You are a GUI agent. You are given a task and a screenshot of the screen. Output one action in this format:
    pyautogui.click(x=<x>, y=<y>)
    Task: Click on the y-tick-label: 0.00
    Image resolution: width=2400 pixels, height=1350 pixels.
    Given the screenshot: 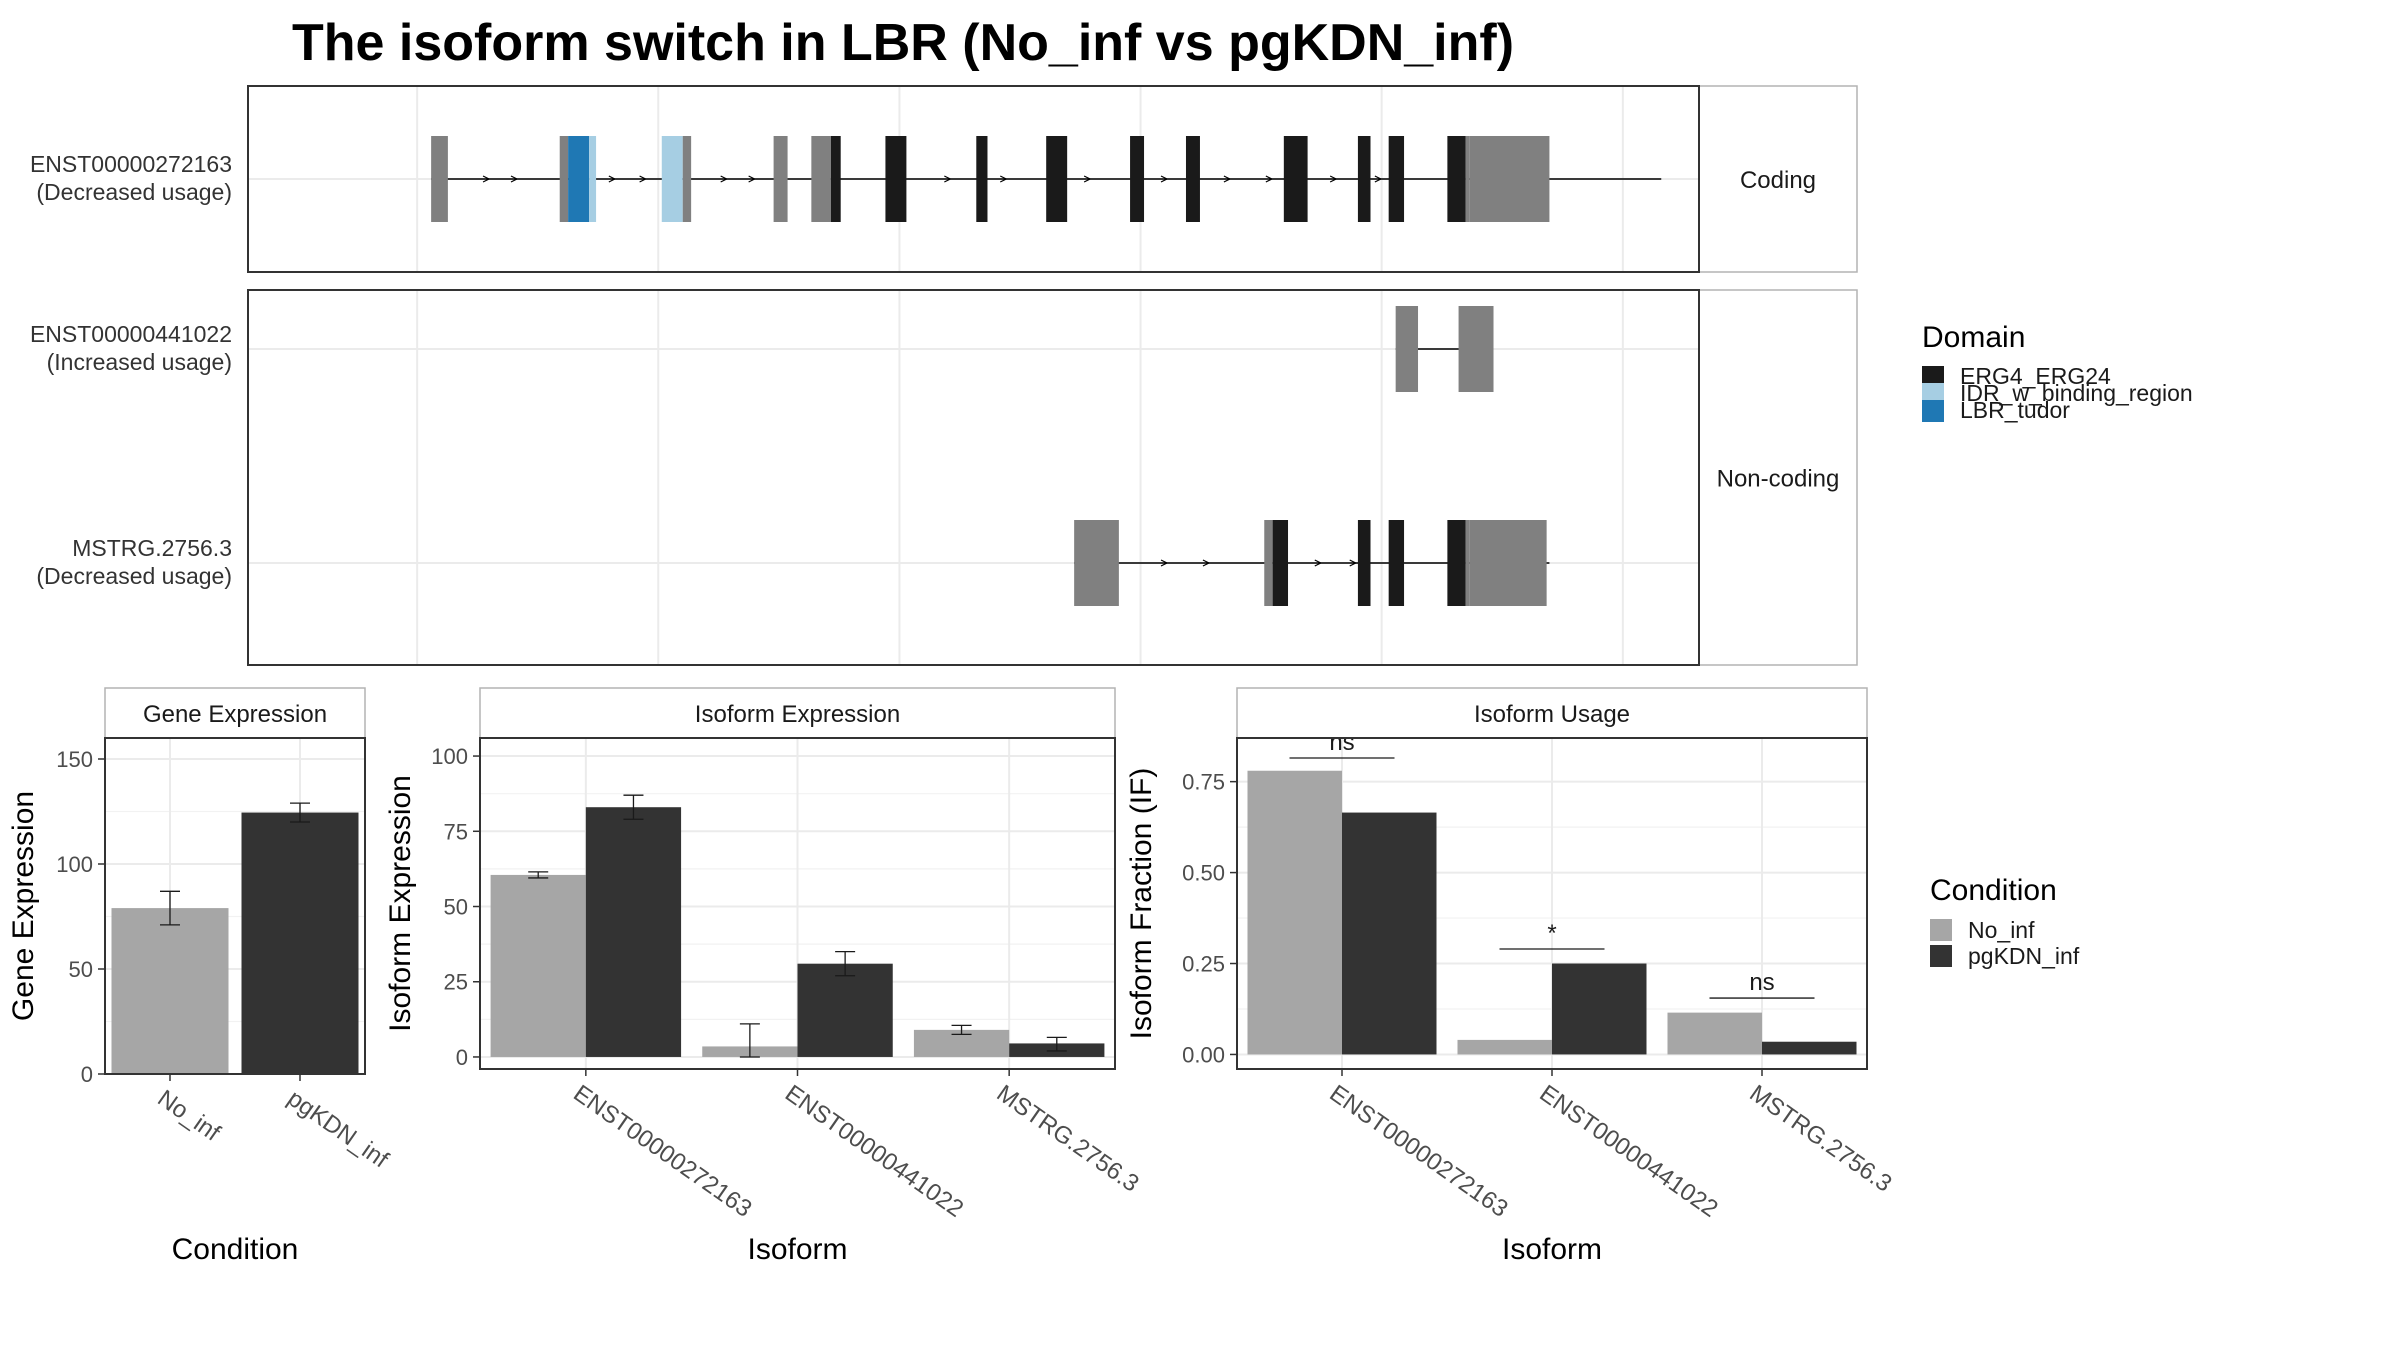 What is the action you would take?
    pyautogui.click(x=1203, y=1054)
    